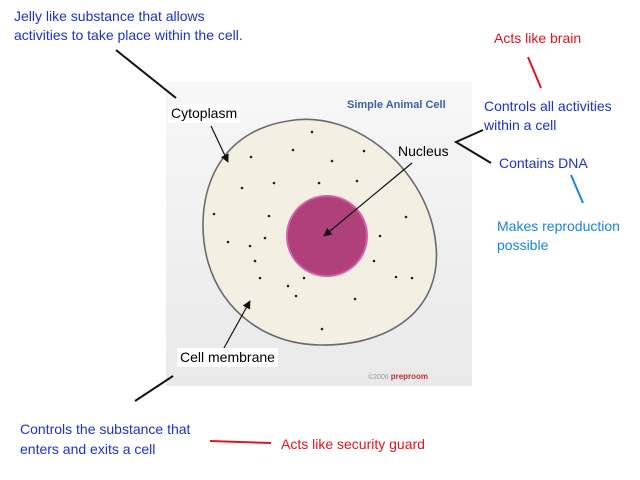  I want to click on cytoplasm-label: Cytoplasm, so click(204, 113).